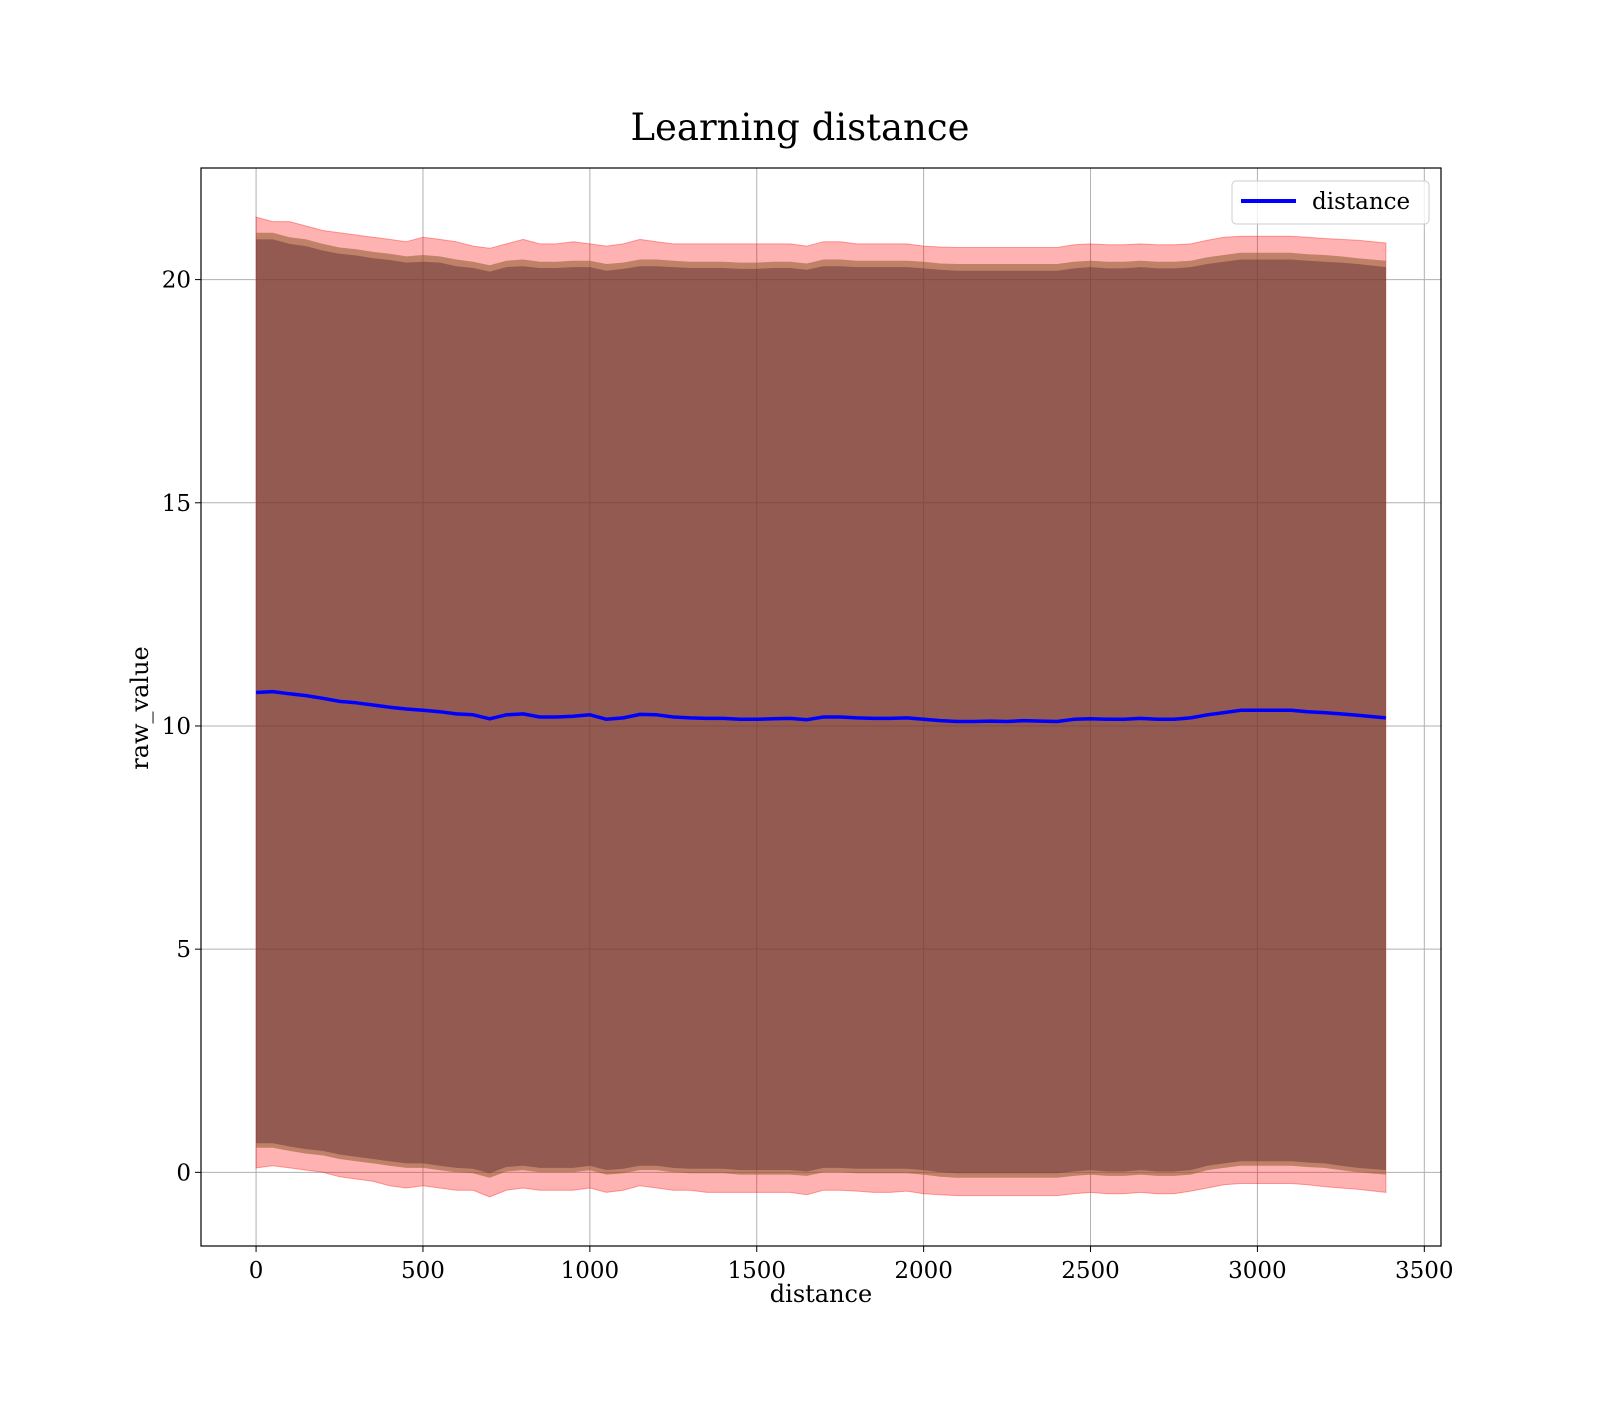  Describe the element at coordinates (851, 1265) in the screenshot. I see `x-axis: 0 500 1000 1500 2000 2500 3000 3500` at that location.